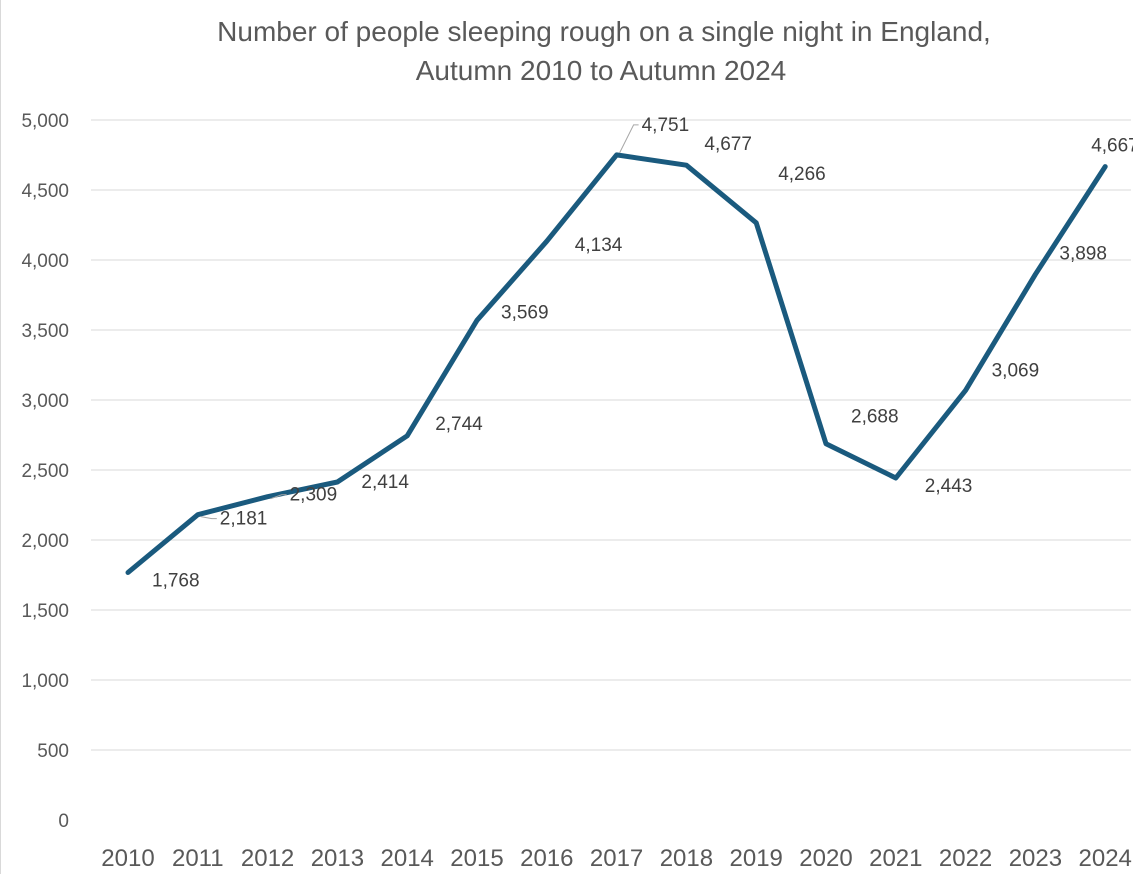 This screenshot has height=874, width=1133. I want to click on y-tick-label: 4,000, so click(45, 261).